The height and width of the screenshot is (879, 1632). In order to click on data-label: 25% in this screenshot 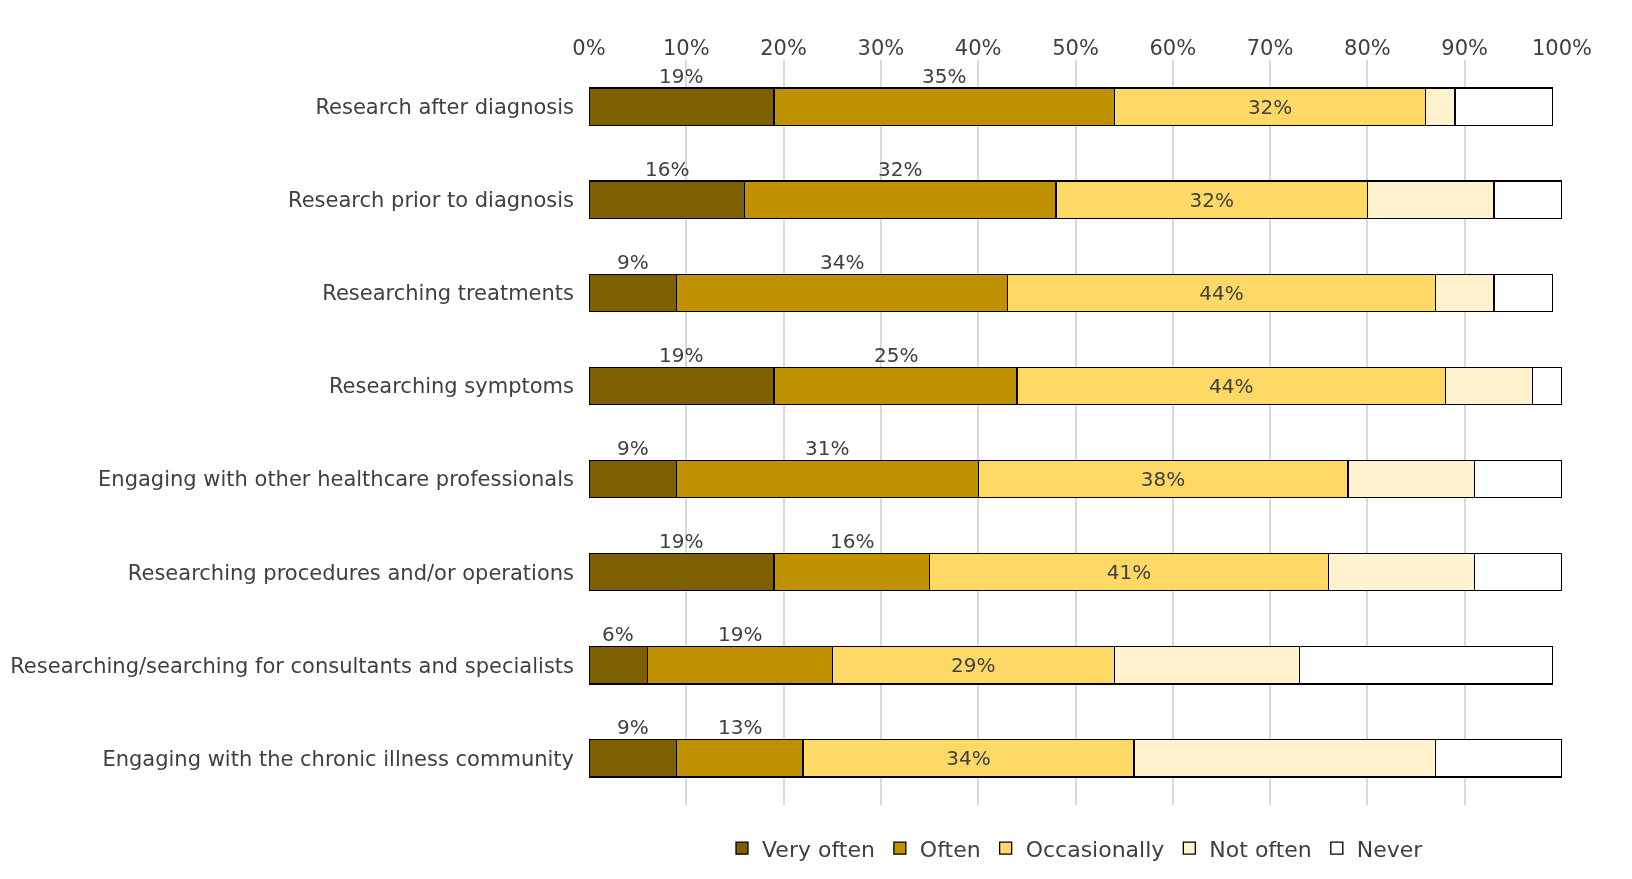, I will do `click(896, 355)`.